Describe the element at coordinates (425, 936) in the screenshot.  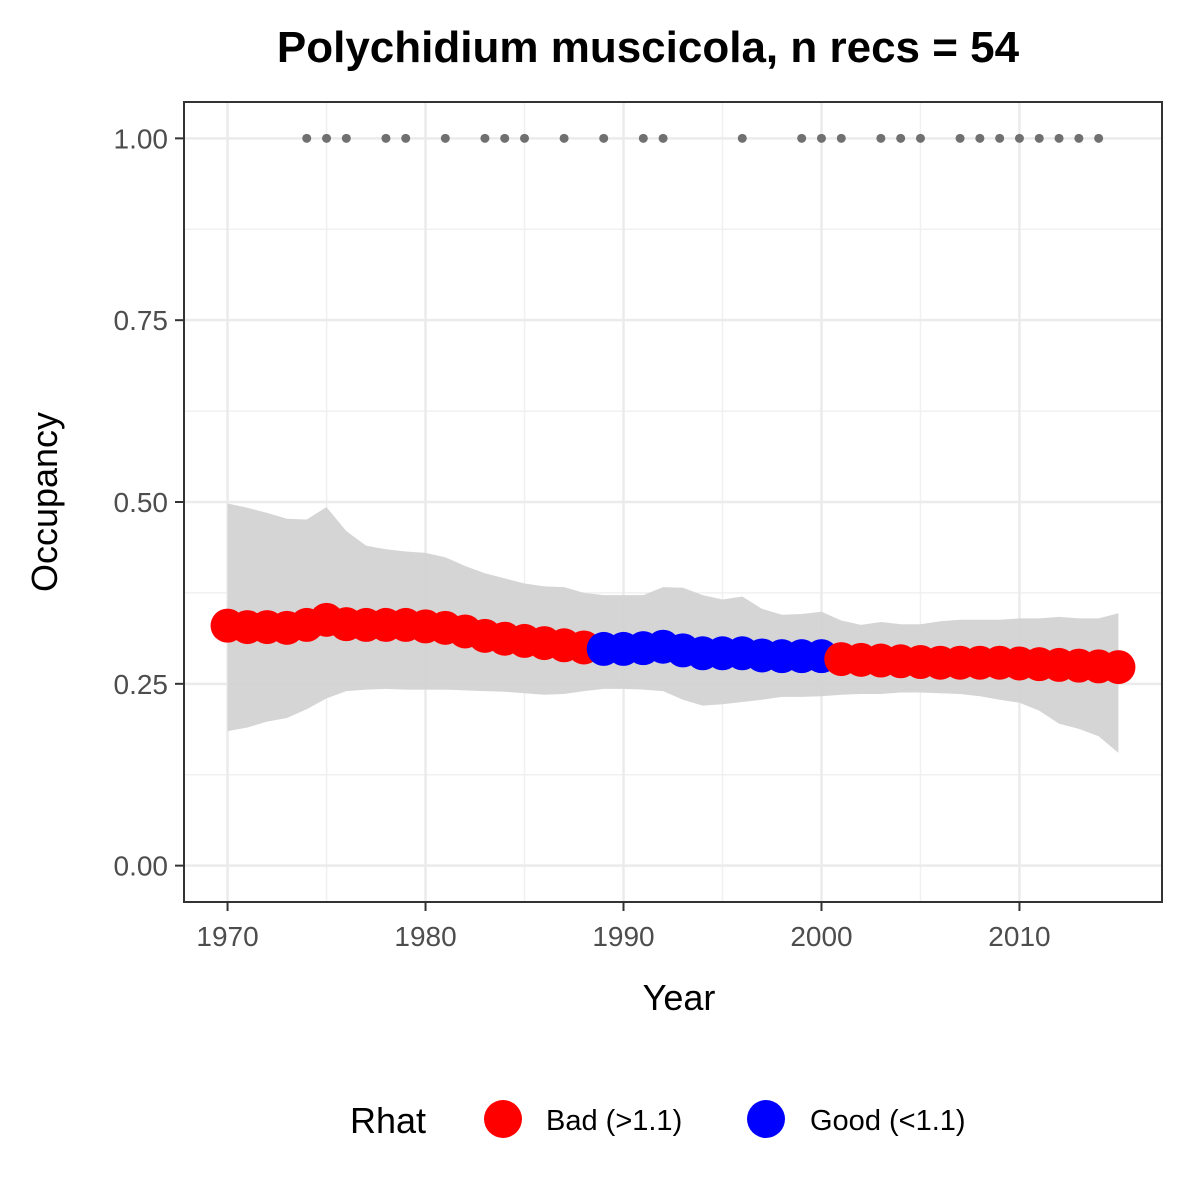
I see `x-tick-label: 1980` at that location.